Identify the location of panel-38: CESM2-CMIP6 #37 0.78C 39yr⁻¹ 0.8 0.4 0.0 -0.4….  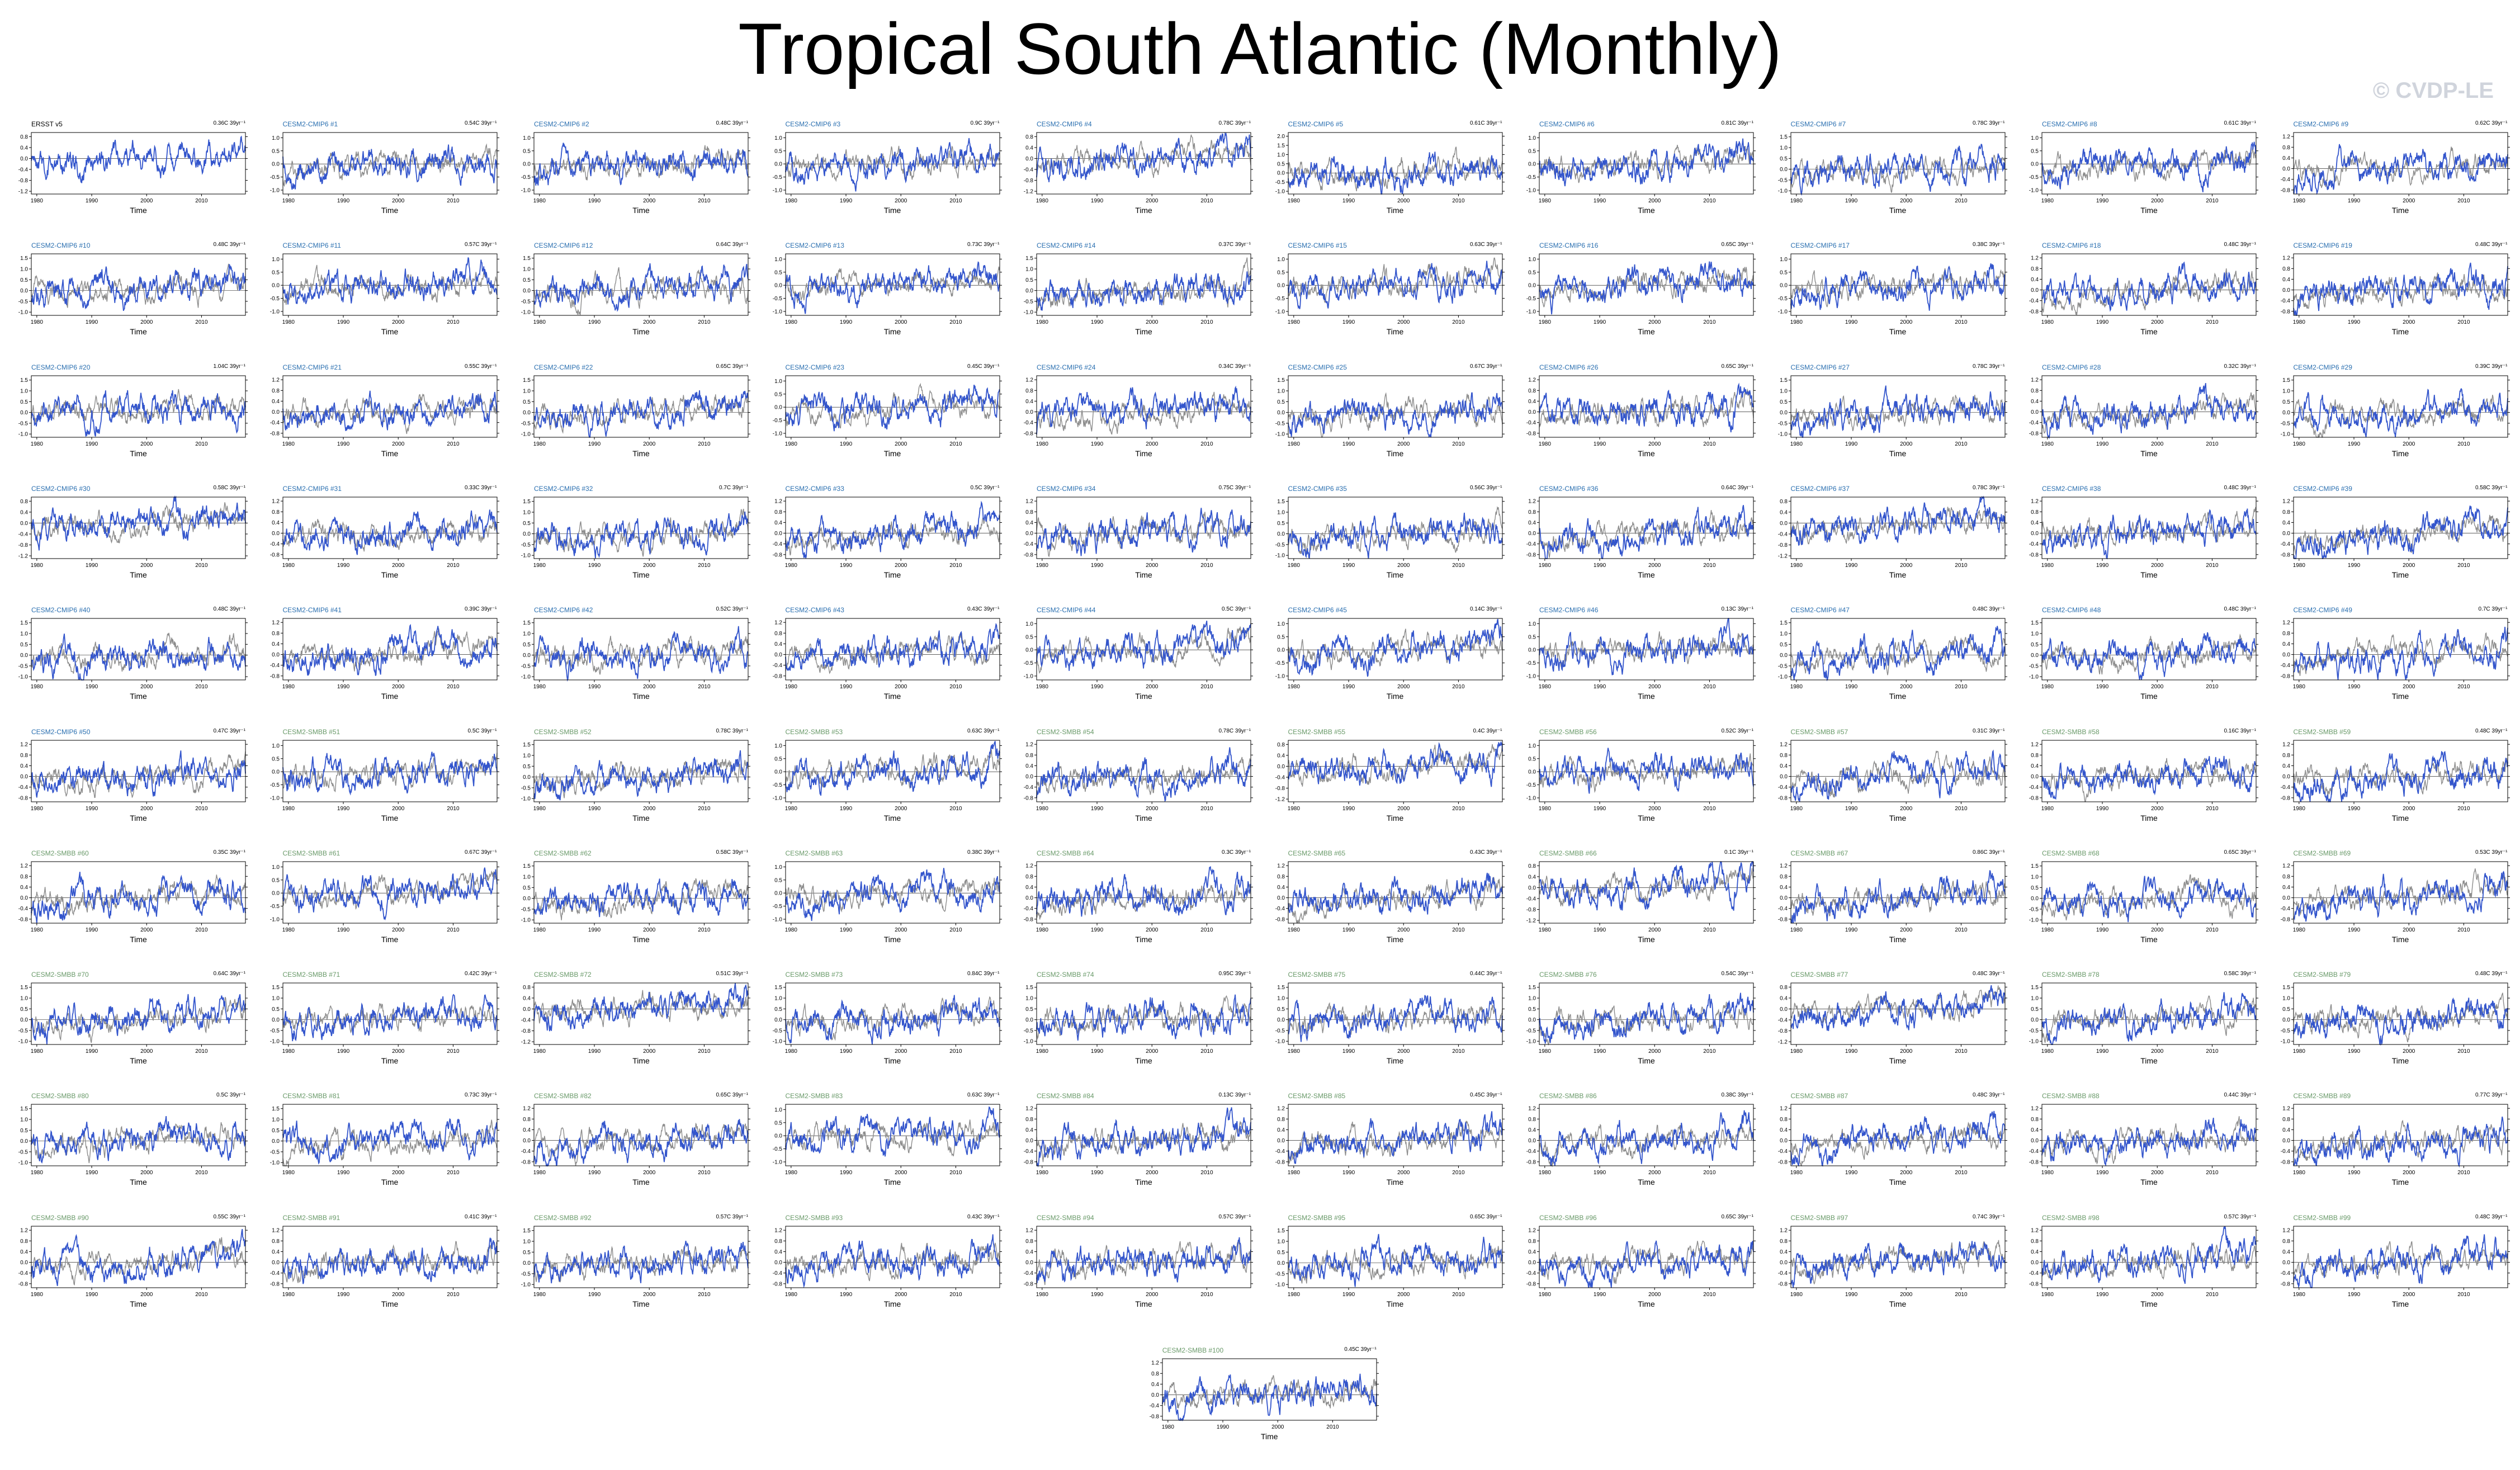
(1890, 532).